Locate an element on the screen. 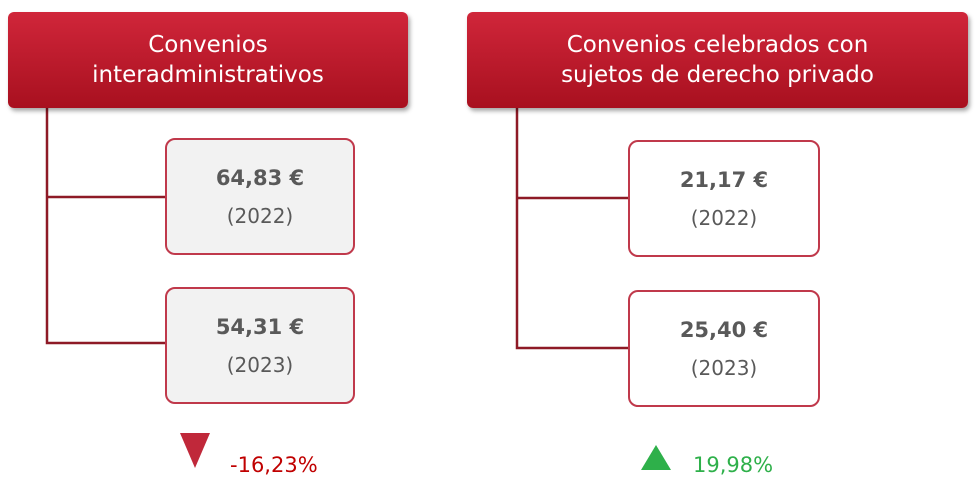  up-arrow is located at coordinates (656, 457).